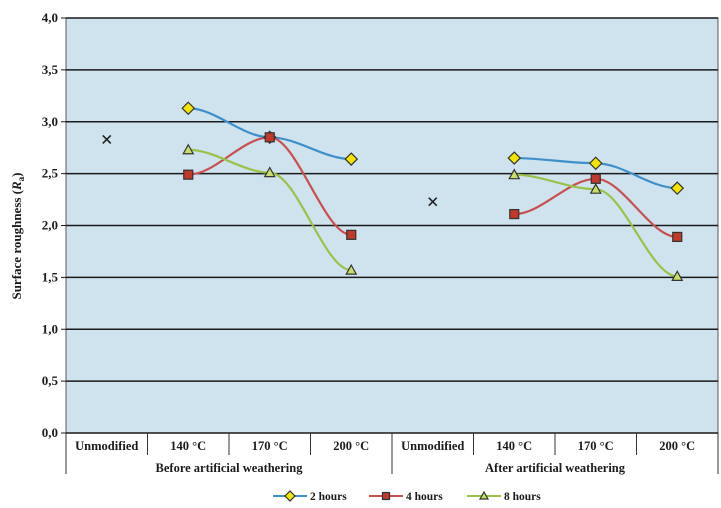  Describe the element at coordinates (50, 17) in the screenshot. I see `y-tick-label: 4,0` at that location.